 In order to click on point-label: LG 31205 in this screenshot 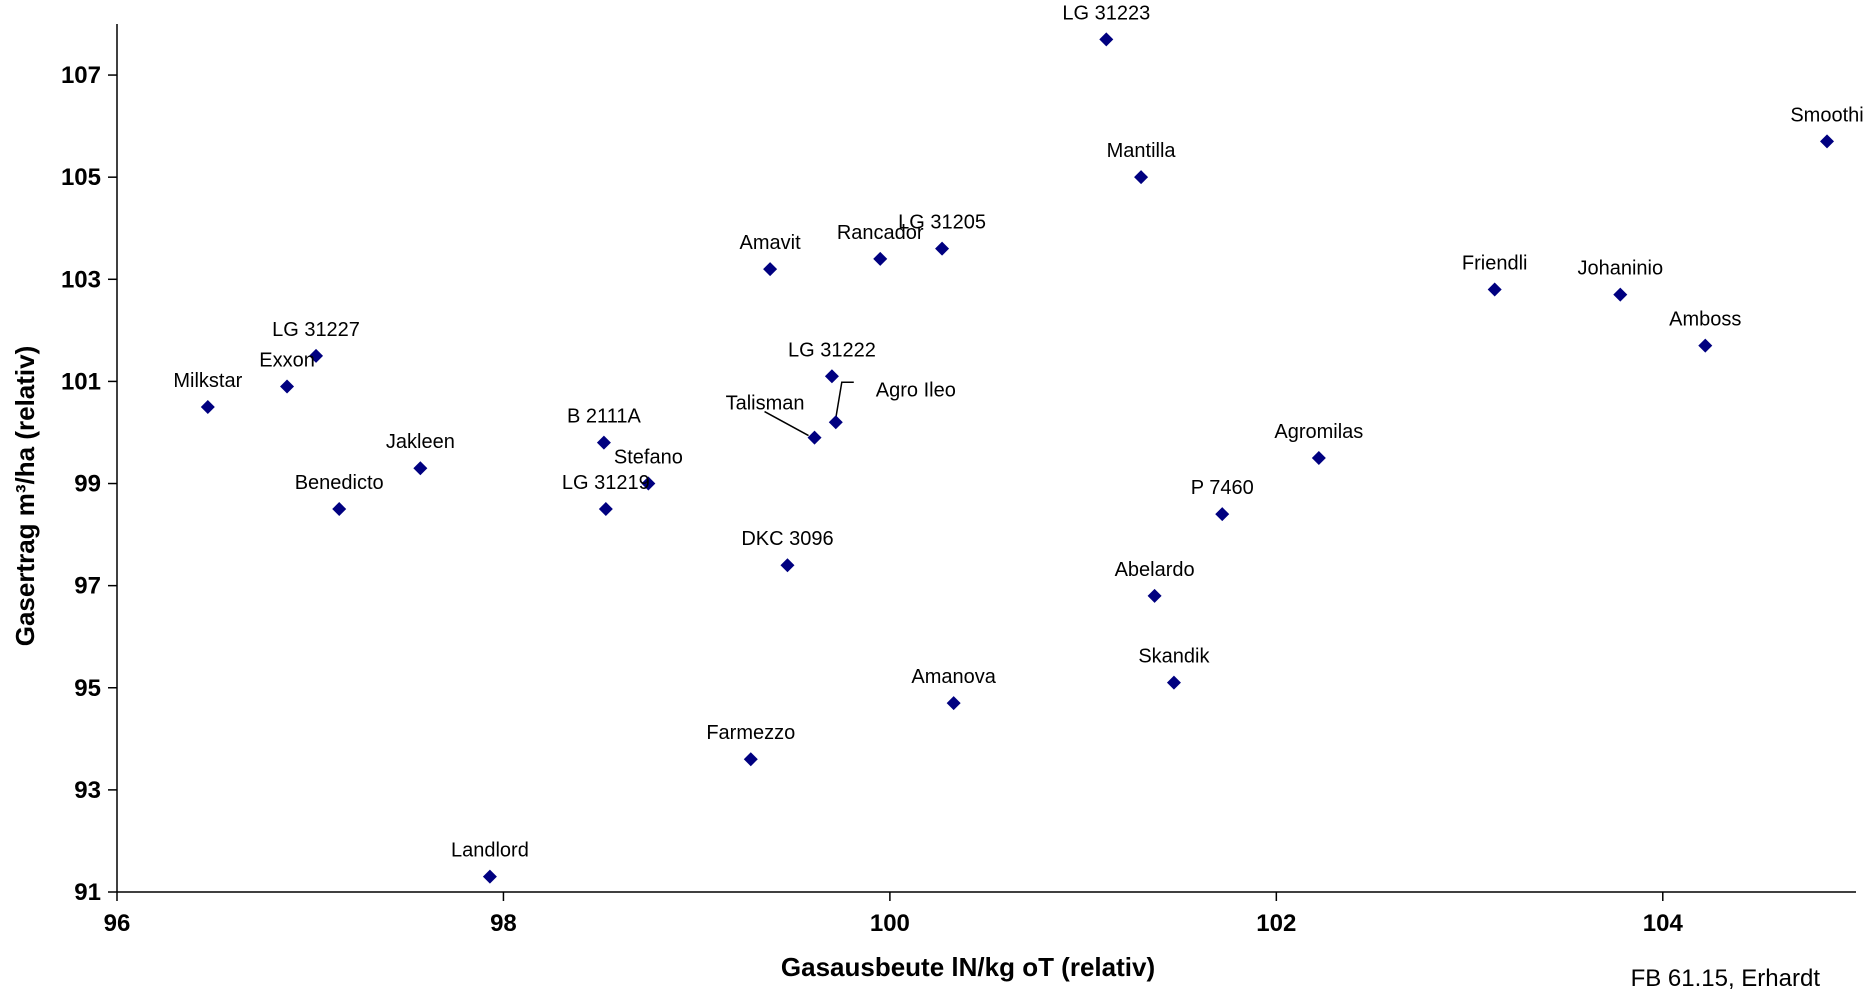, I will do `click(942, 223)`.